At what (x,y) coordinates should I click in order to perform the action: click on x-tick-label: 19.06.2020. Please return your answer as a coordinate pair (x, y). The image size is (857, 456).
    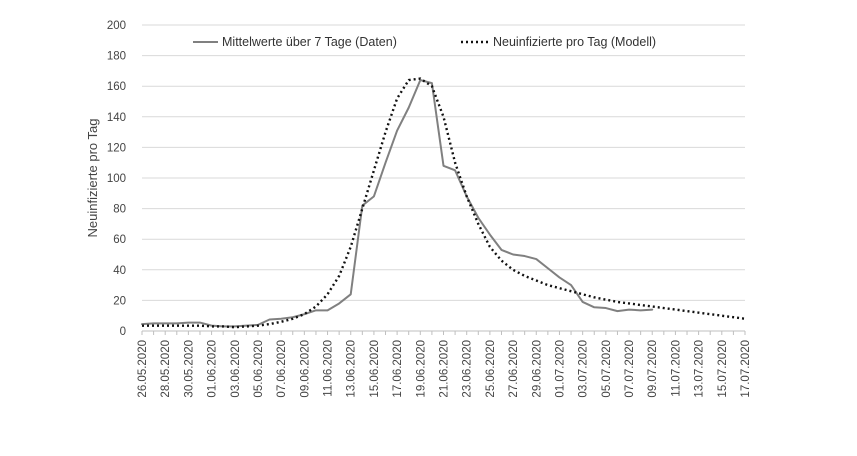
    Looking at the image, I should click on (421, 369).